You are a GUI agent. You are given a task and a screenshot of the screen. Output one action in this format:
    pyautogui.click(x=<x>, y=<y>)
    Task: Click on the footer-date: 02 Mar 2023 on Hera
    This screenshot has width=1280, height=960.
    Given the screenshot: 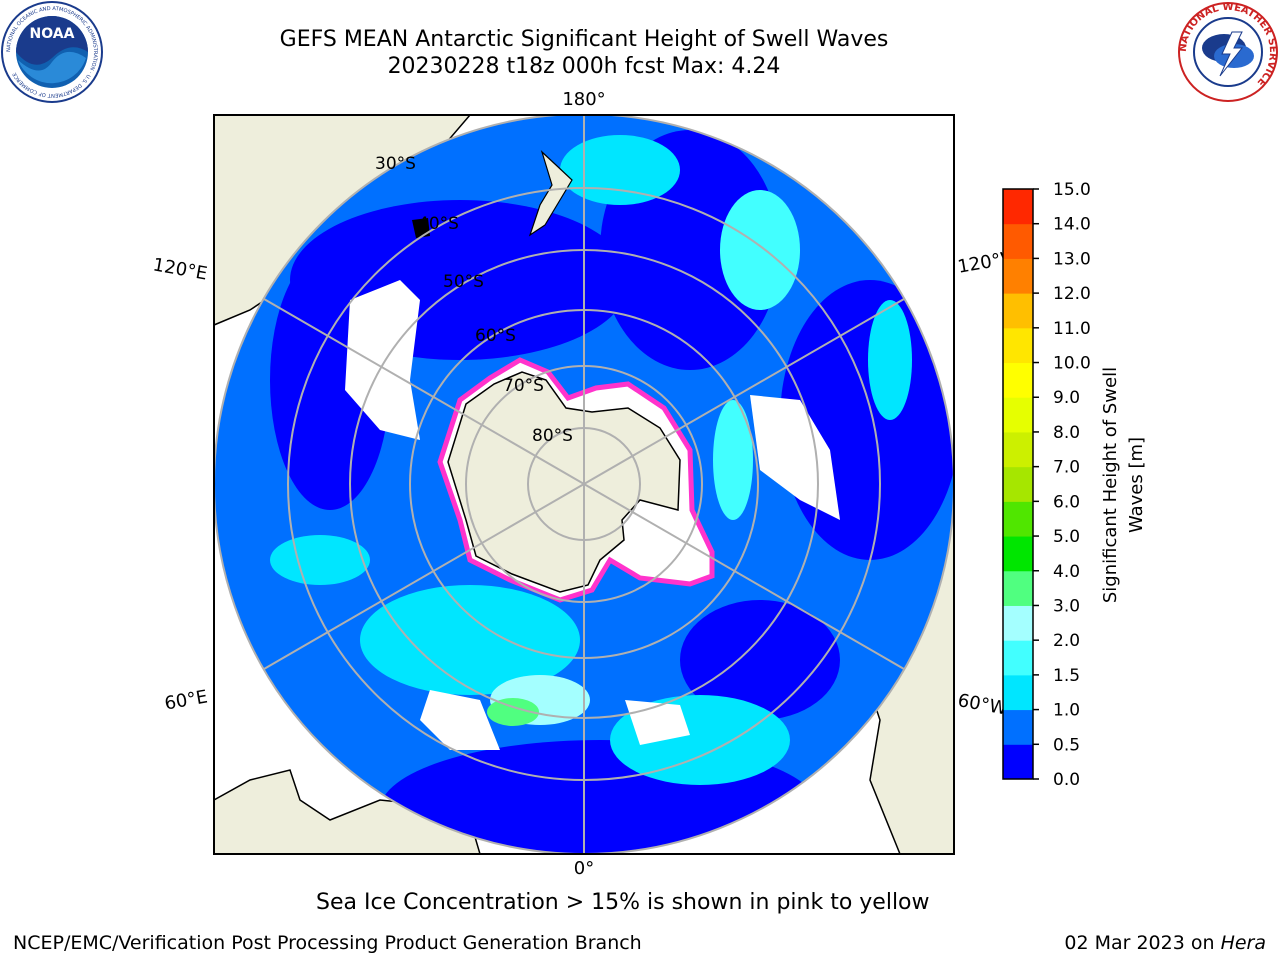 What is the action you would take?
    pyautogui.click(x=1165, y=943)
    